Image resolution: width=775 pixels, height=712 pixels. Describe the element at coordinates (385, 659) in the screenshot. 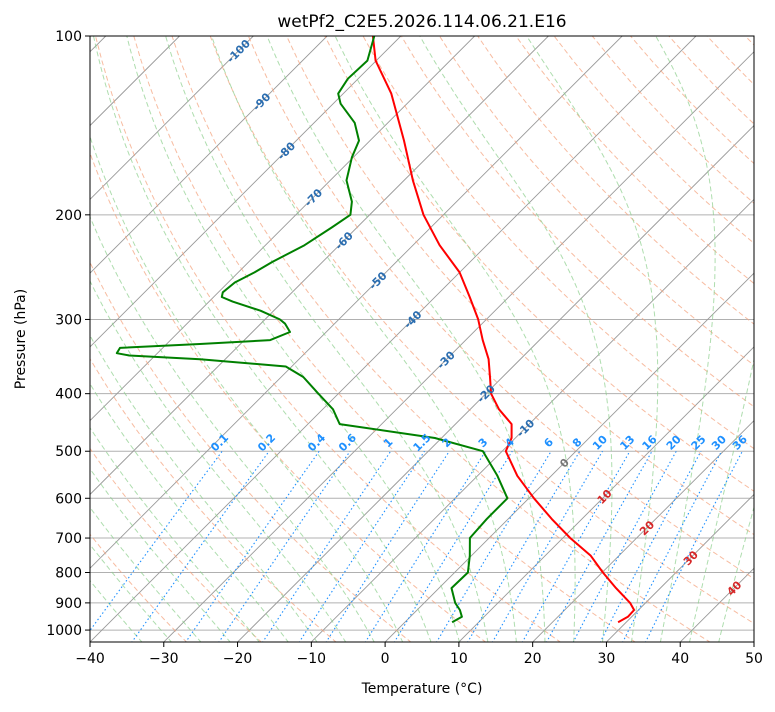

I see `x-tick-label: 0` at that location.